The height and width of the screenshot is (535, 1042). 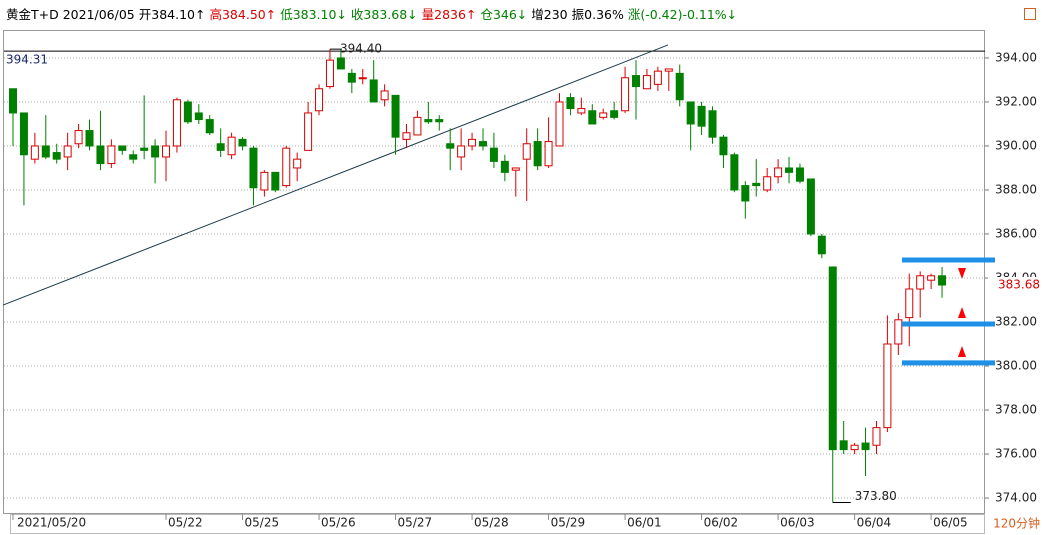 What do you see at coordinates (172, 14) in the screenshot?
I see `header-item: 开384.10↑` at bounding box center [172, 14].